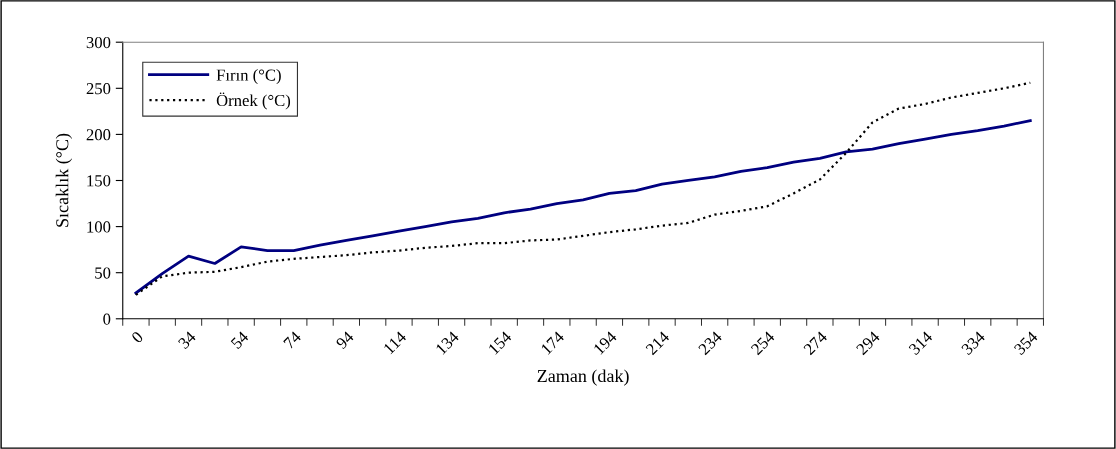 This screenshot has width=1116, height=449. Describe the element at coordinates (187, 340) in the screenshot. I see `x-tick-label: 34` at that location.